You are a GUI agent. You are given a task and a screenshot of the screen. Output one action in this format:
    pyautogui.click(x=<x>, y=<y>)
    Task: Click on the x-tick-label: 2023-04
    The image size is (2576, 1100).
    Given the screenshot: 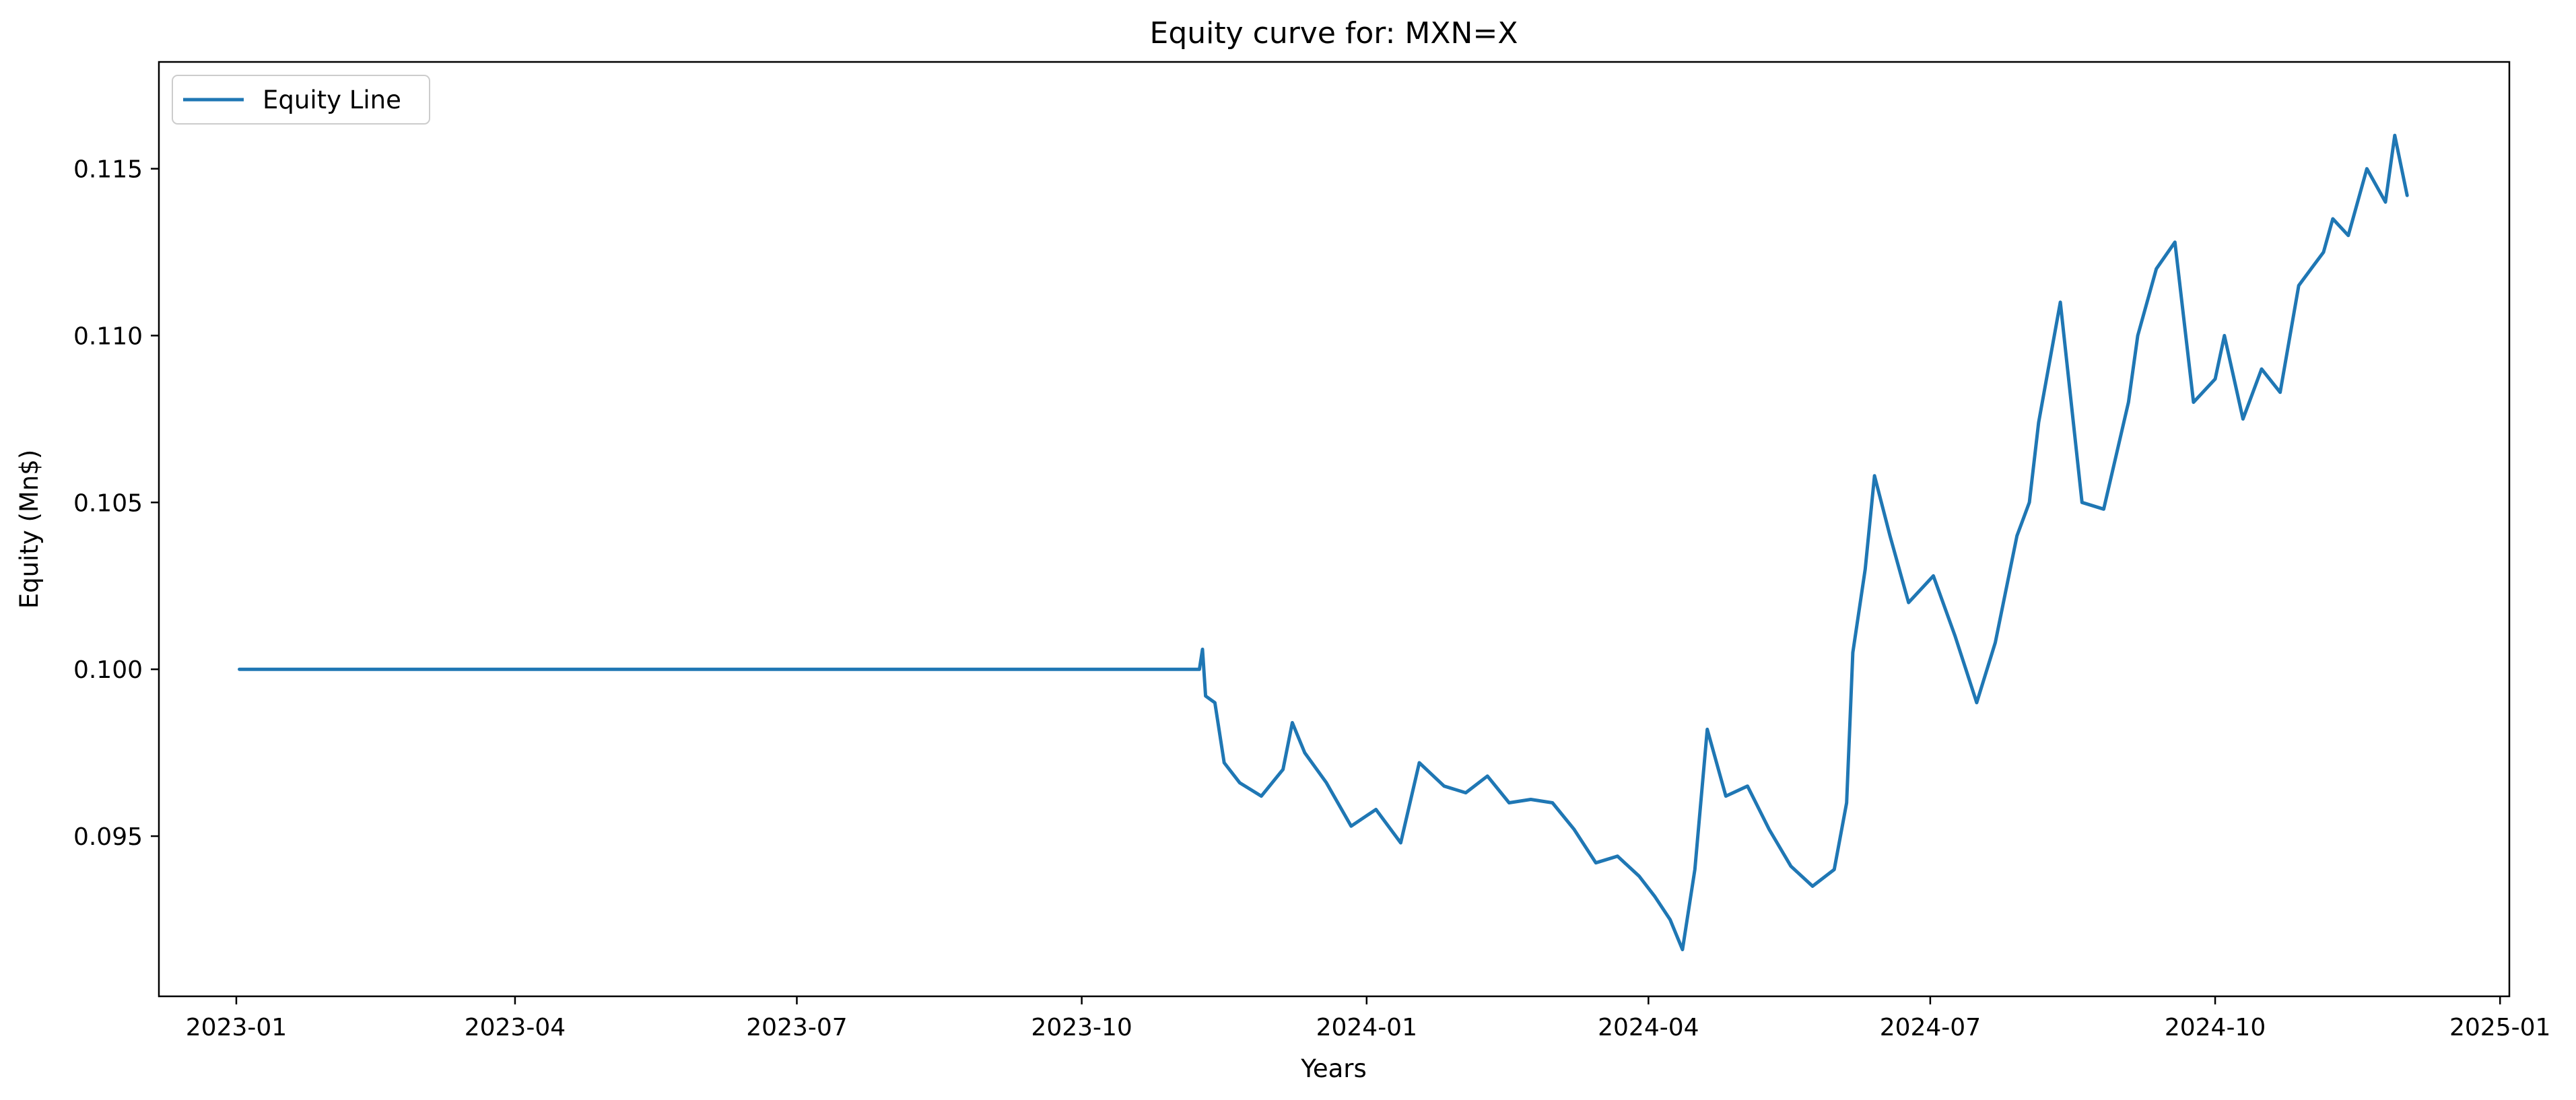 What is the action you would take?
    pyautogui.click(x=515, y=1027)
    